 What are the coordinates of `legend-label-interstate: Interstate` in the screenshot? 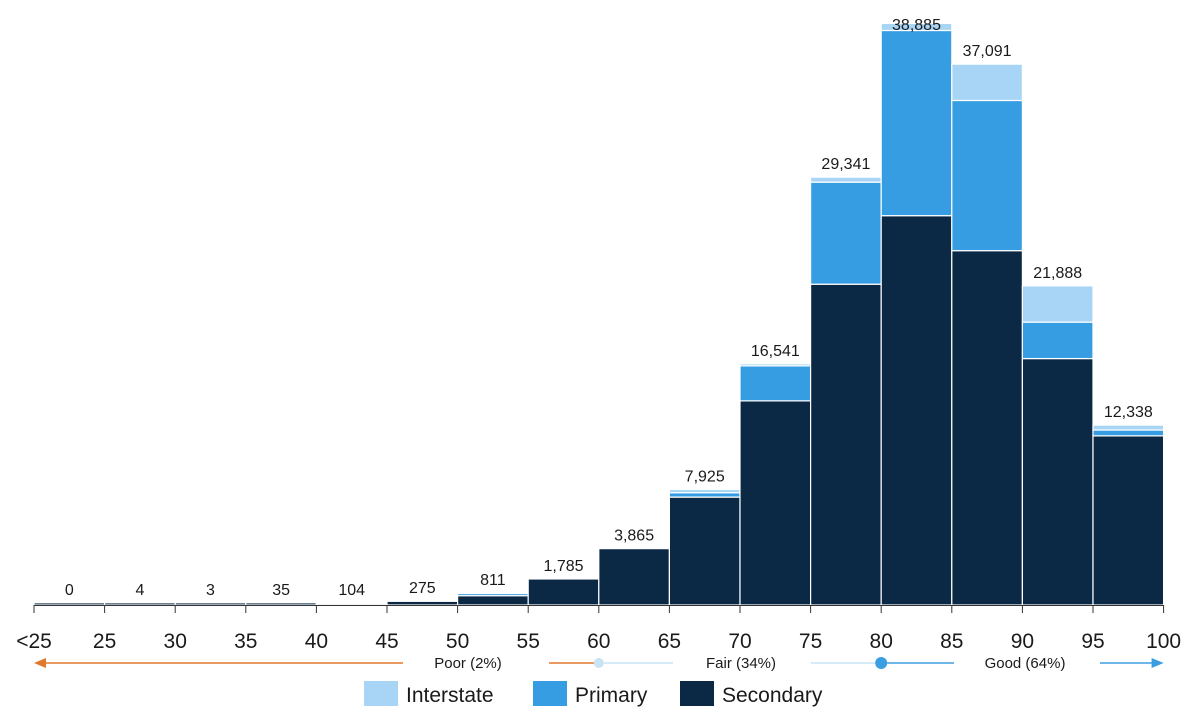 It's located at (450, 695).